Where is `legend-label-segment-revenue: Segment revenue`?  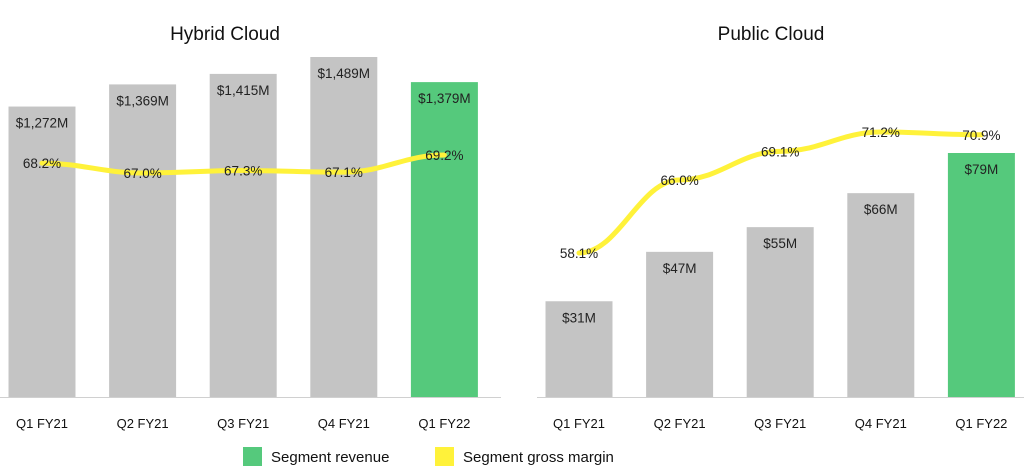
legend-label-segment-revenue: Segment revenue is located at coordinates (330, 457).